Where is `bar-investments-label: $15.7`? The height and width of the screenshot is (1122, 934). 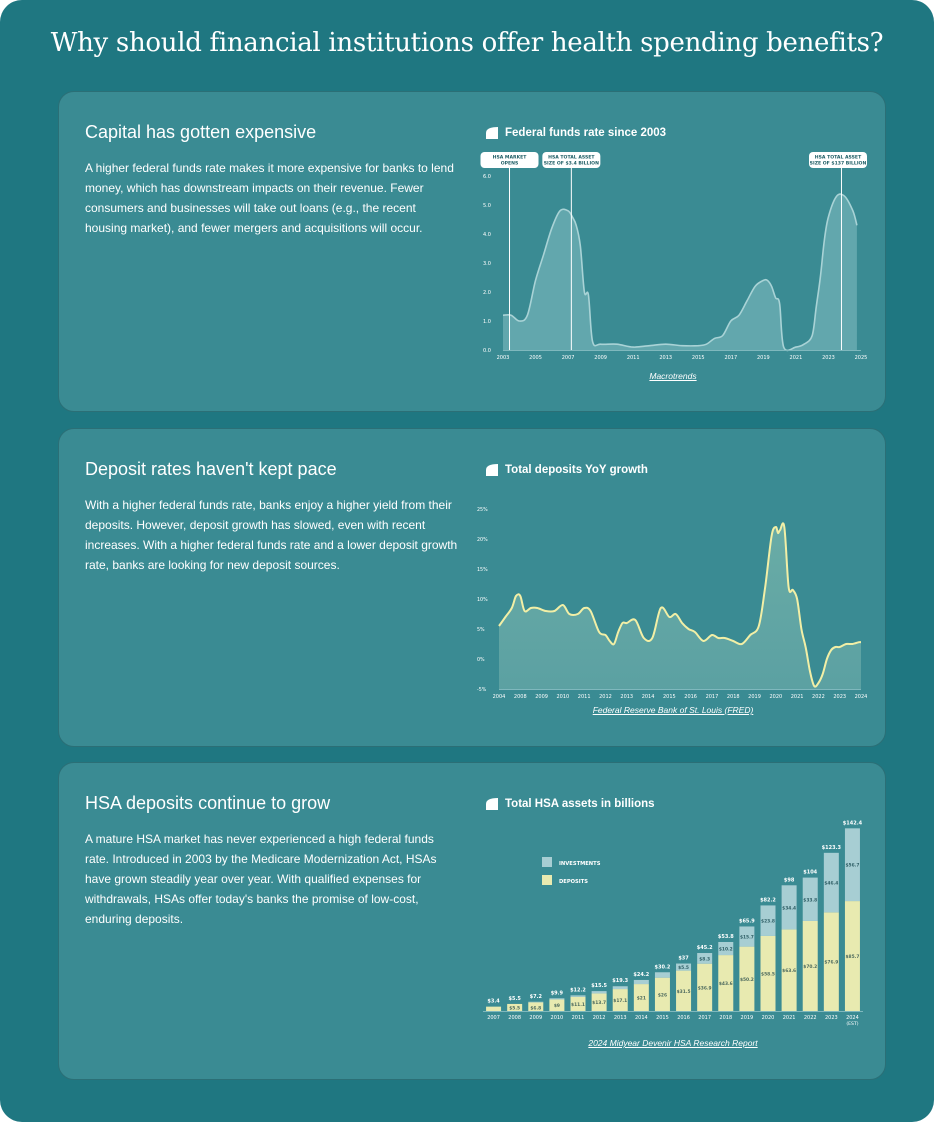 bar-investments-label: $15.7 is located at coordinates (747, 938).